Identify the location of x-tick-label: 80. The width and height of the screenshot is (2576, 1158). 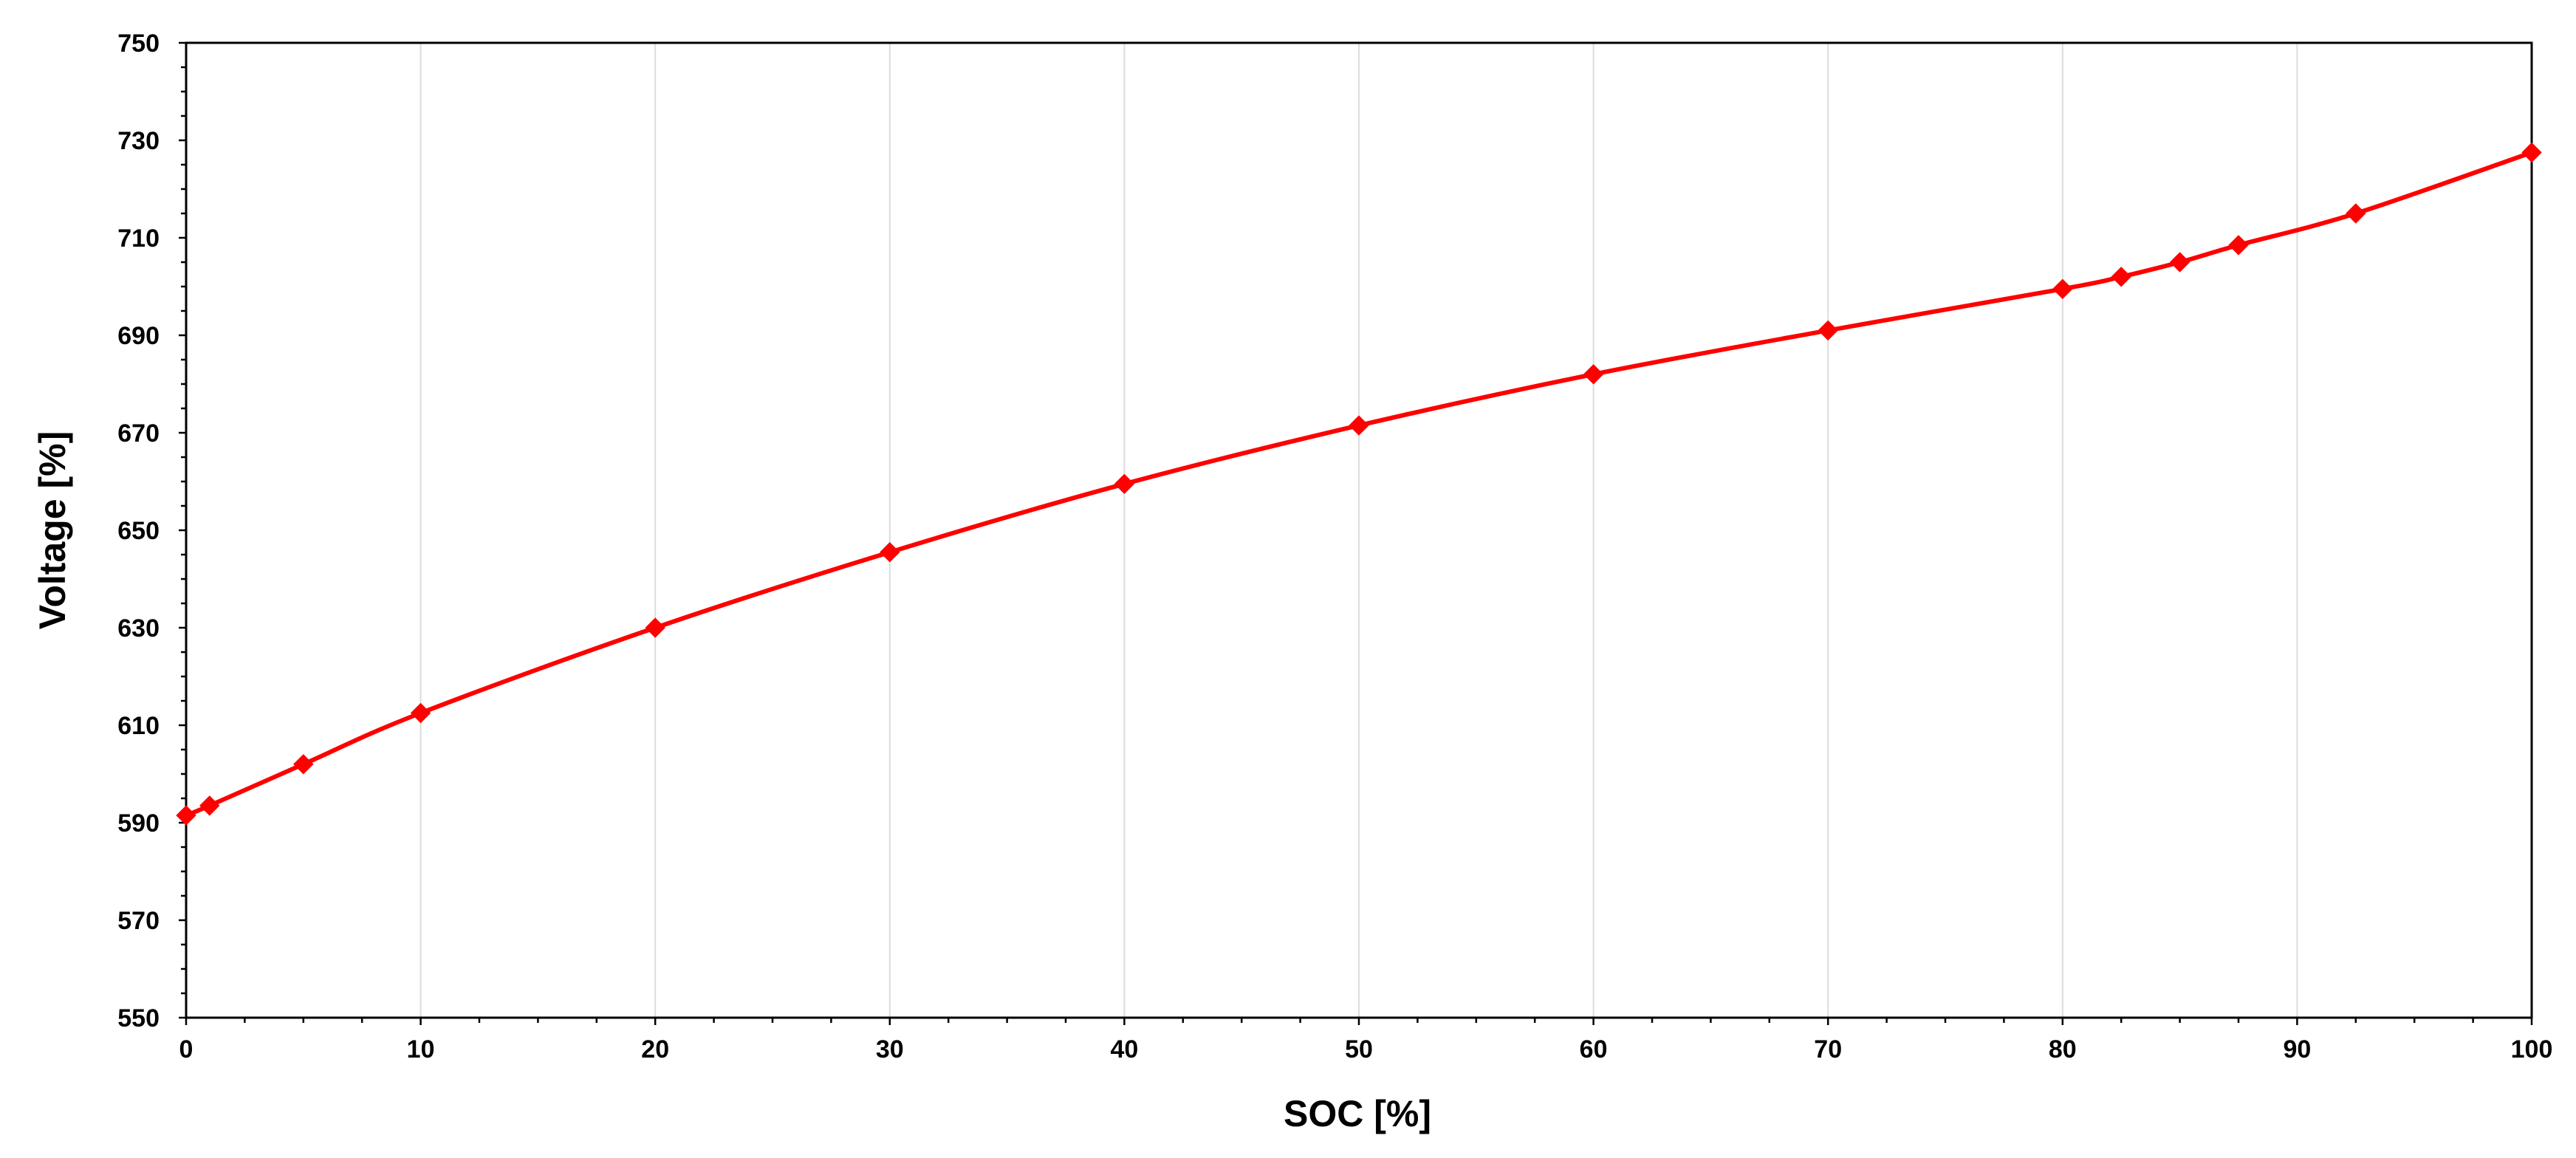
(2063, 1049).